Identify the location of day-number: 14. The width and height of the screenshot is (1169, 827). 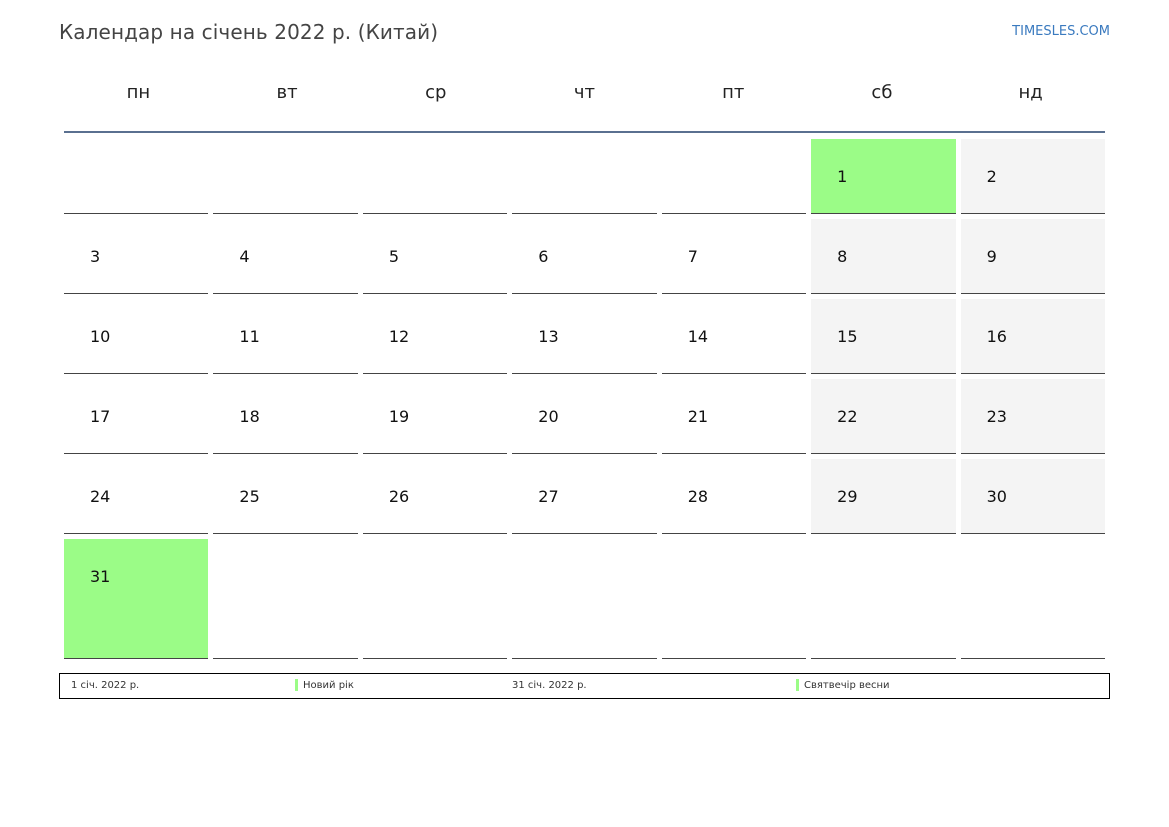
(698, 336).